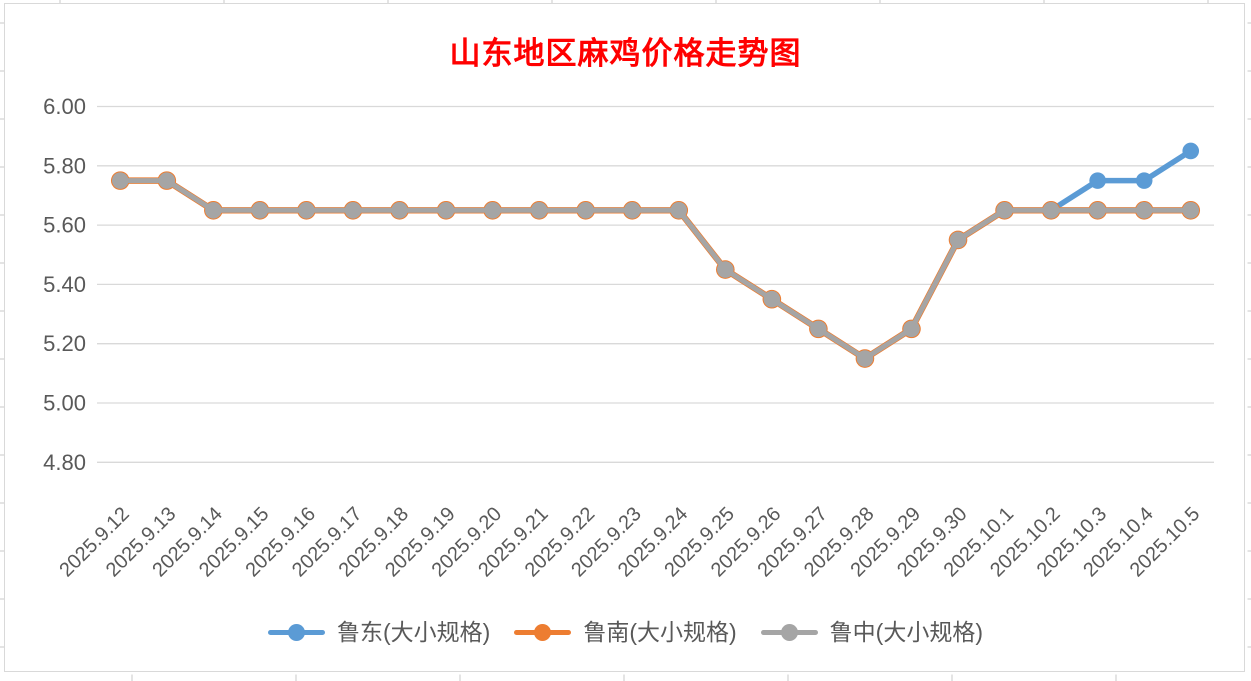 The image size is (1251, 681). What do you see at coordinates (64, 462) in the screenshot?
I see `y-axis-label: 4.80` at bounding box center [64, 462].